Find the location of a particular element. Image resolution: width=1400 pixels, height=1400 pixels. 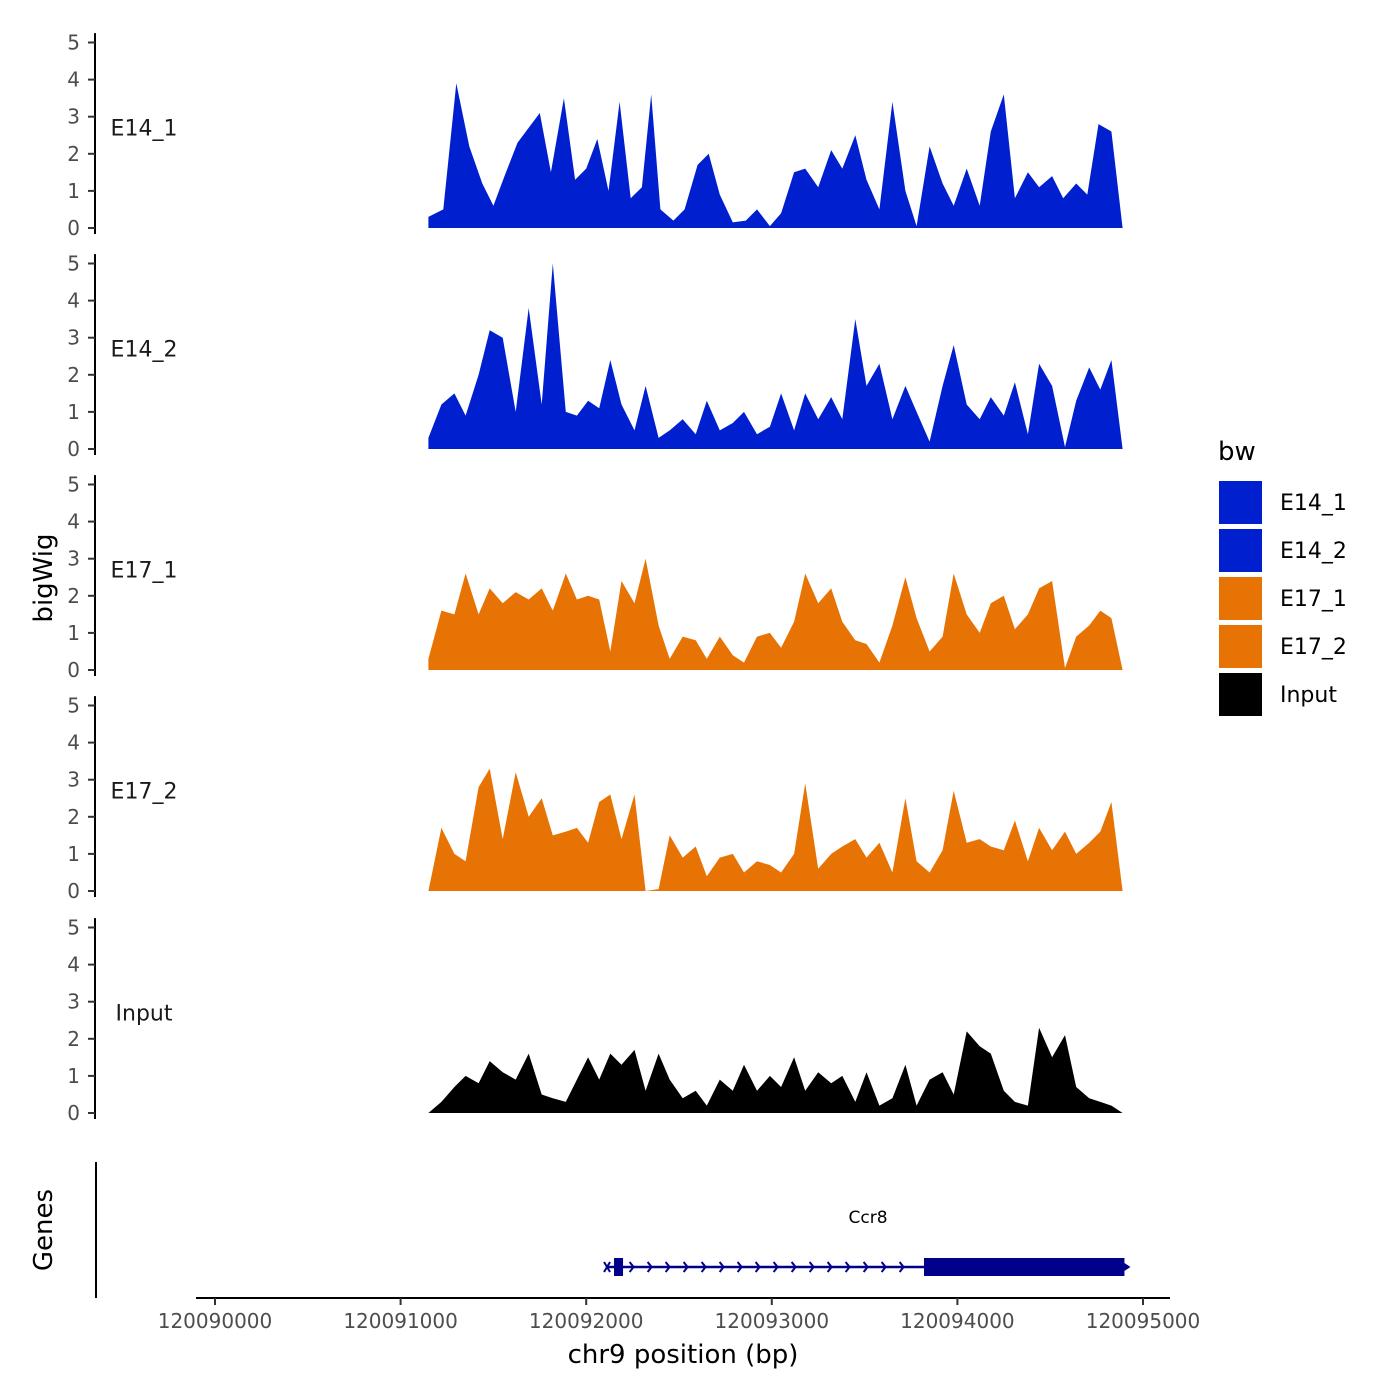

legend: bw E14_1 E14_2 E17_1 E17_2 Input is located at coordinates (1282, 577).